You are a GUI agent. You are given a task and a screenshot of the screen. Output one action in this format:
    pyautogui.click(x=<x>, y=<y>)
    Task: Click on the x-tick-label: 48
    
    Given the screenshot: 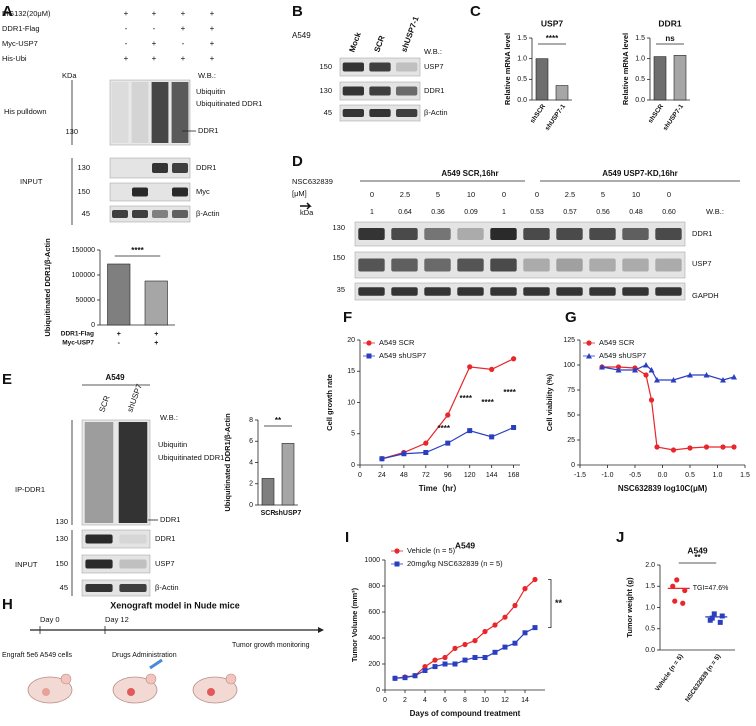 What is the action you would take?
    pyautogui.click(x=404, y=475)
    